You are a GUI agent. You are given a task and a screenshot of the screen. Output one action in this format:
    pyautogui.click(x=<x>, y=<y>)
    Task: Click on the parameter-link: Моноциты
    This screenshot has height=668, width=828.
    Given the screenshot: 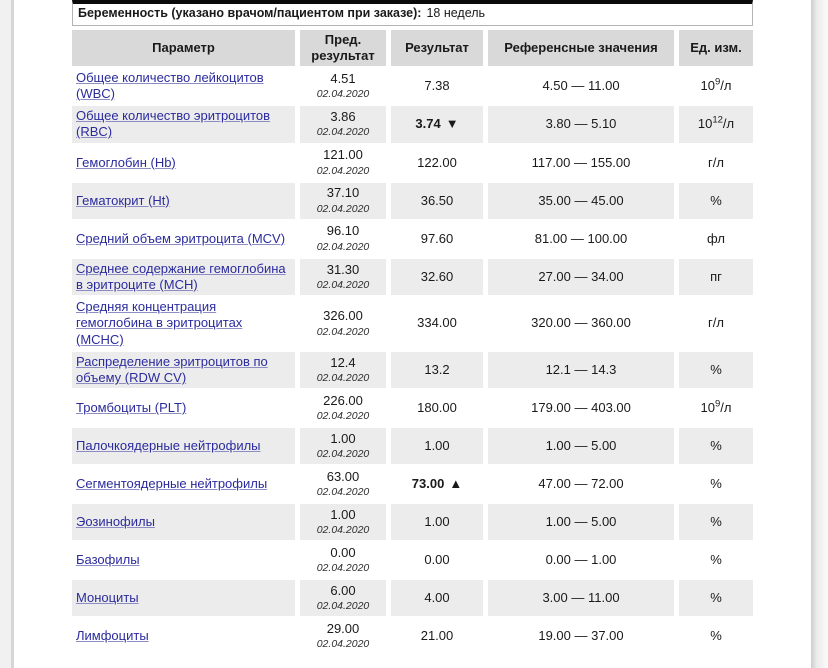 What is the action you would take?
    pyautogui.click(x=107, y=598)
    